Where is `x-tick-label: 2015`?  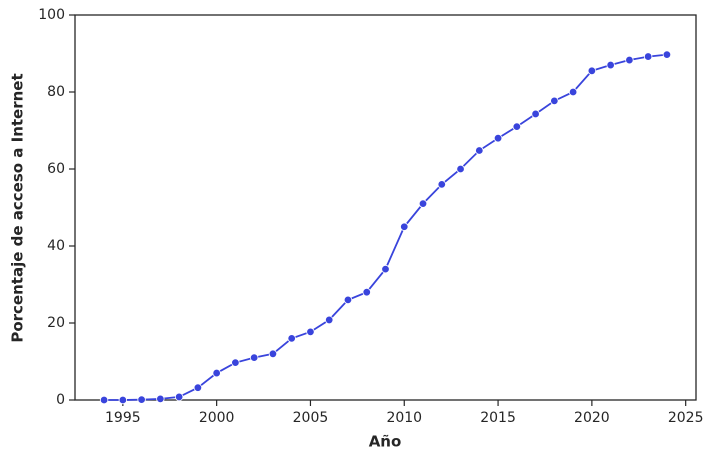
x-tick-label: 2015 is located at coordinates (498, 418).